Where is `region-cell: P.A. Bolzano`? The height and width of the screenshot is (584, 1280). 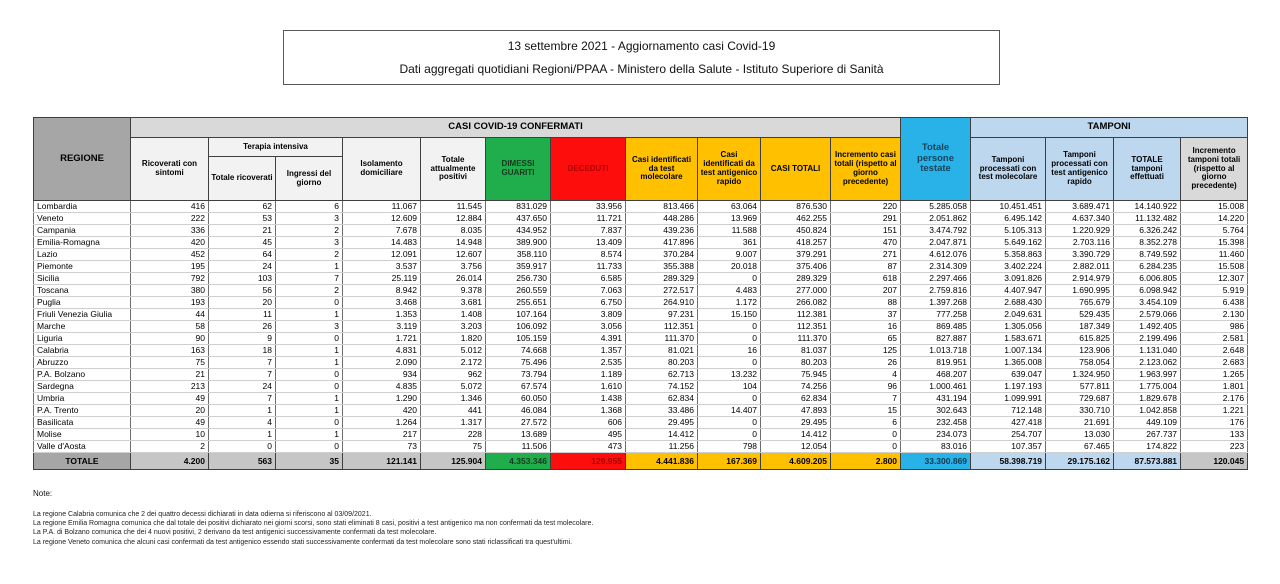 region-cell: P.A. Bolzano is located at coordinates (82, 374).